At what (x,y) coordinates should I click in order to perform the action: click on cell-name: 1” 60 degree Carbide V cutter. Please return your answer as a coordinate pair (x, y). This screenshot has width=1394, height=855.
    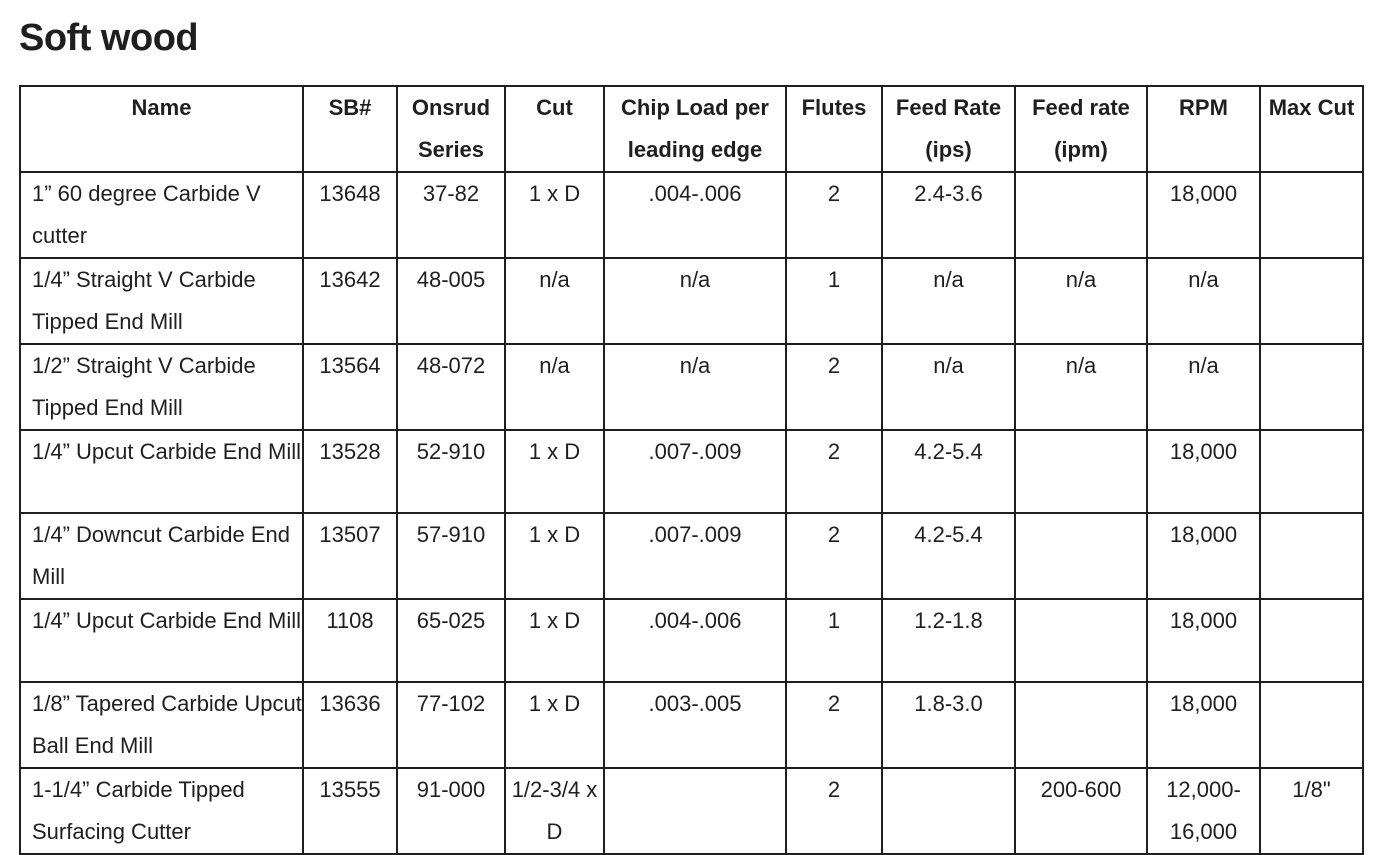
    Looking at the image, I should click on (161, 215).